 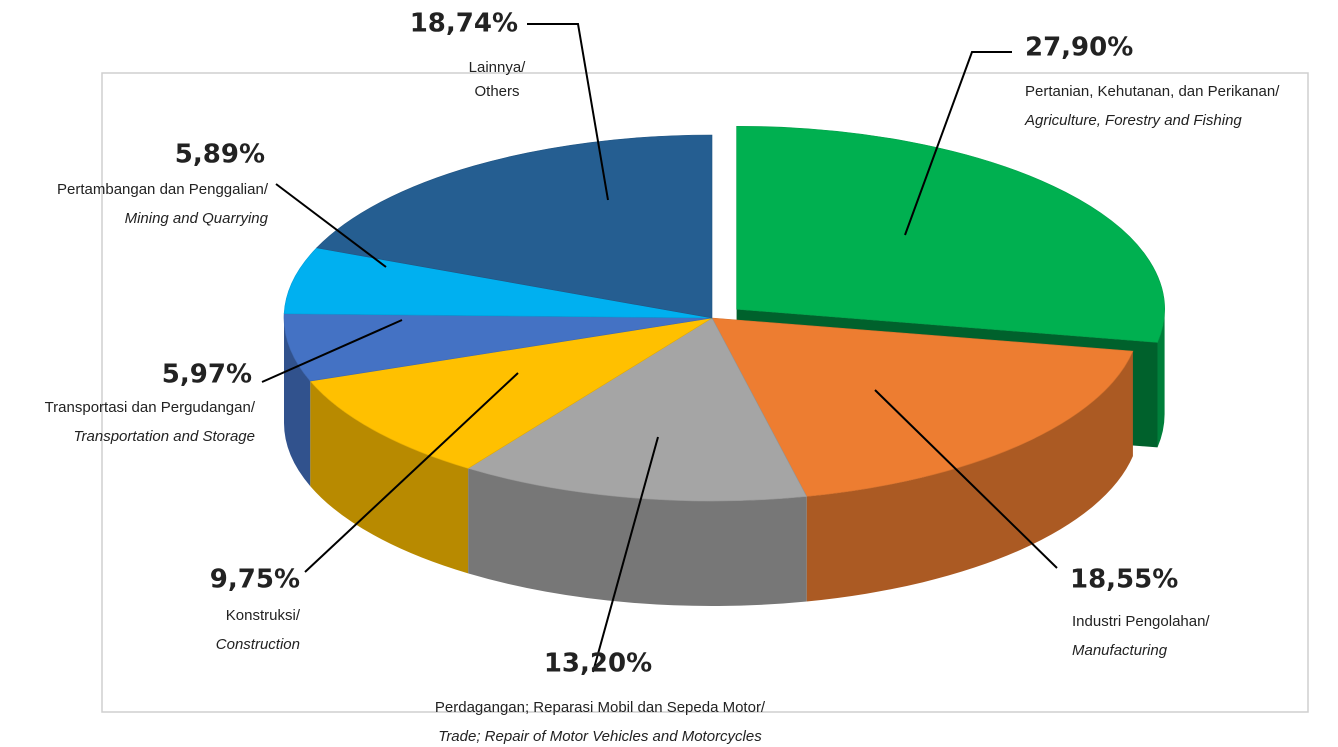 I want to click on category-label: Transportasi dan Pergudangan/, so click(x=150, y=407).